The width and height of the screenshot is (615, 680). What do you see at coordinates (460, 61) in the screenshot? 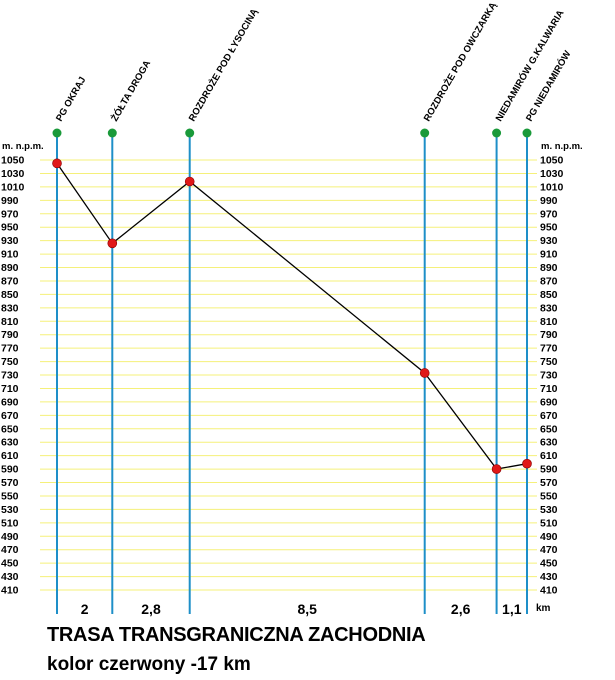
I see `station-label: ROZDROŻE POD OWCZARKĄ` at bounding box center [460, 61].